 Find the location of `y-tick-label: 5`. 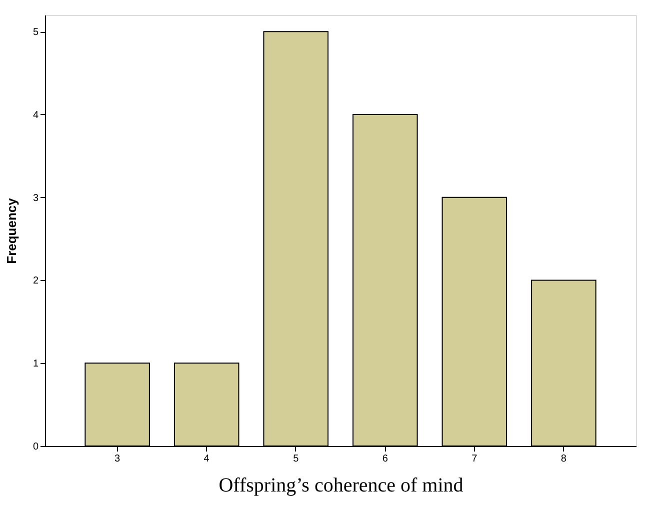

y-tick-label: 5 is located at coordinates (35, 32).